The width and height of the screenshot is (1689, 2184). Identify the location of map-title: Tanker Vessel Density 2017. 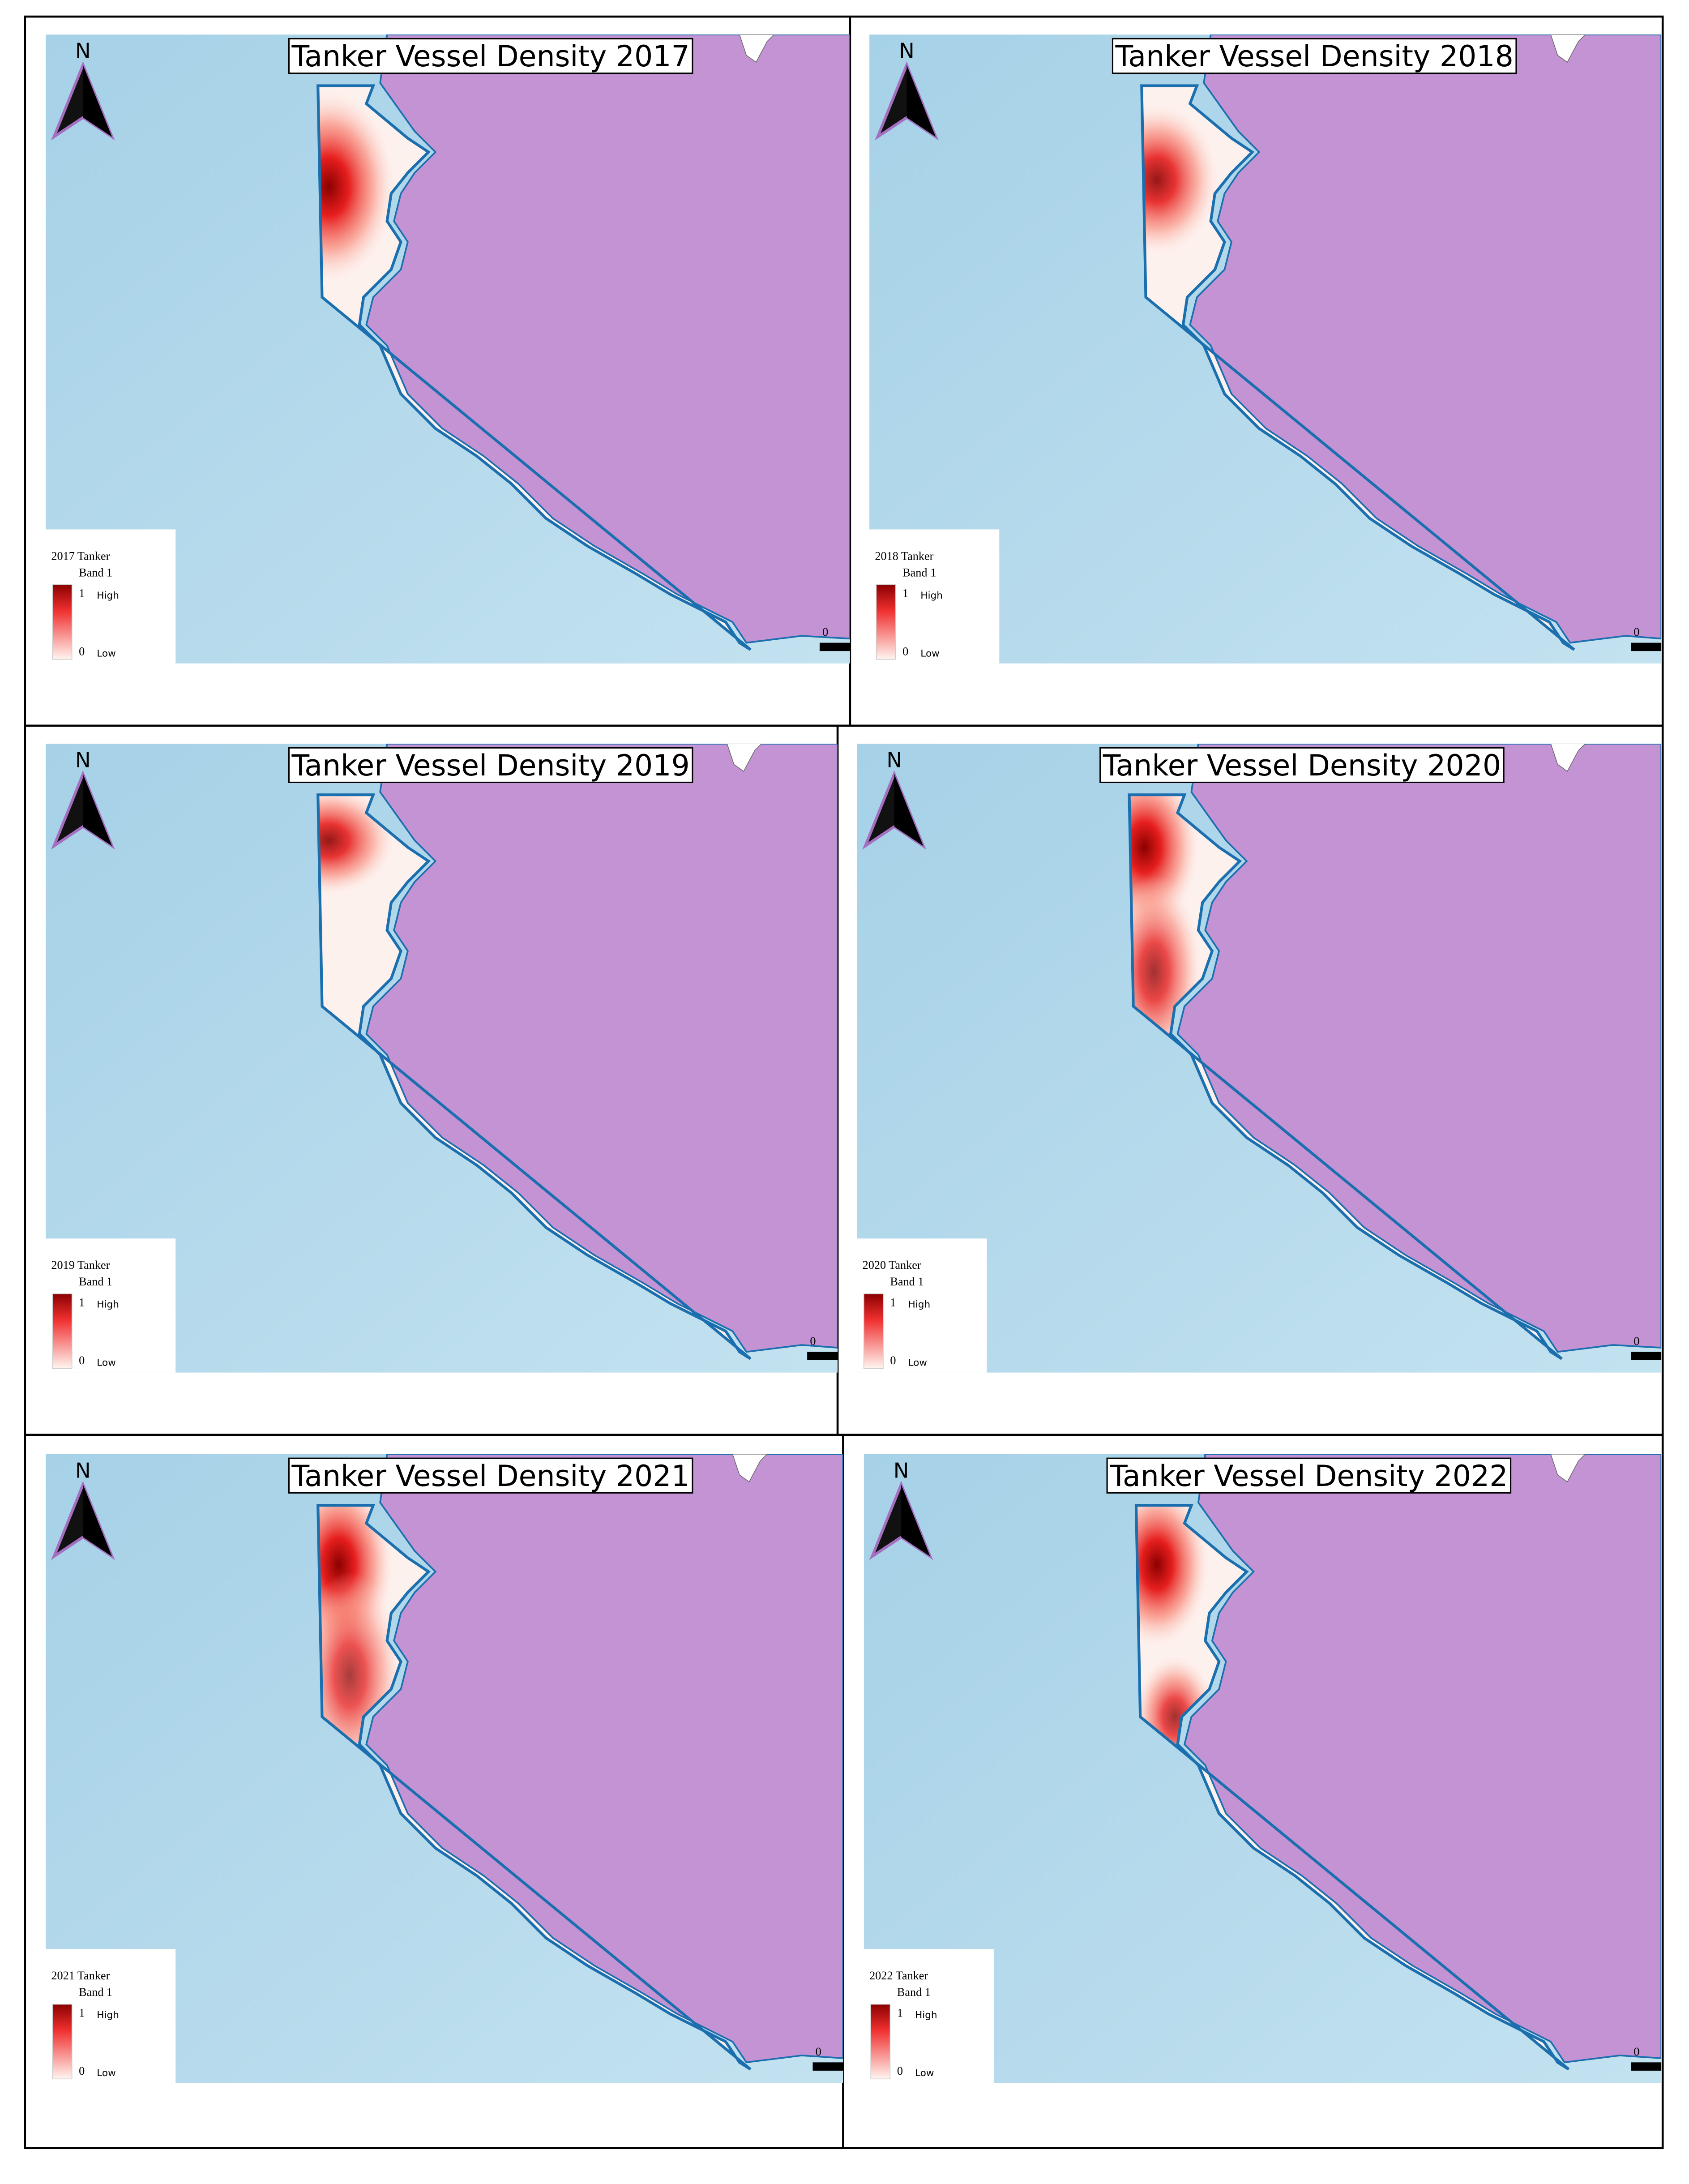
(490, 56).